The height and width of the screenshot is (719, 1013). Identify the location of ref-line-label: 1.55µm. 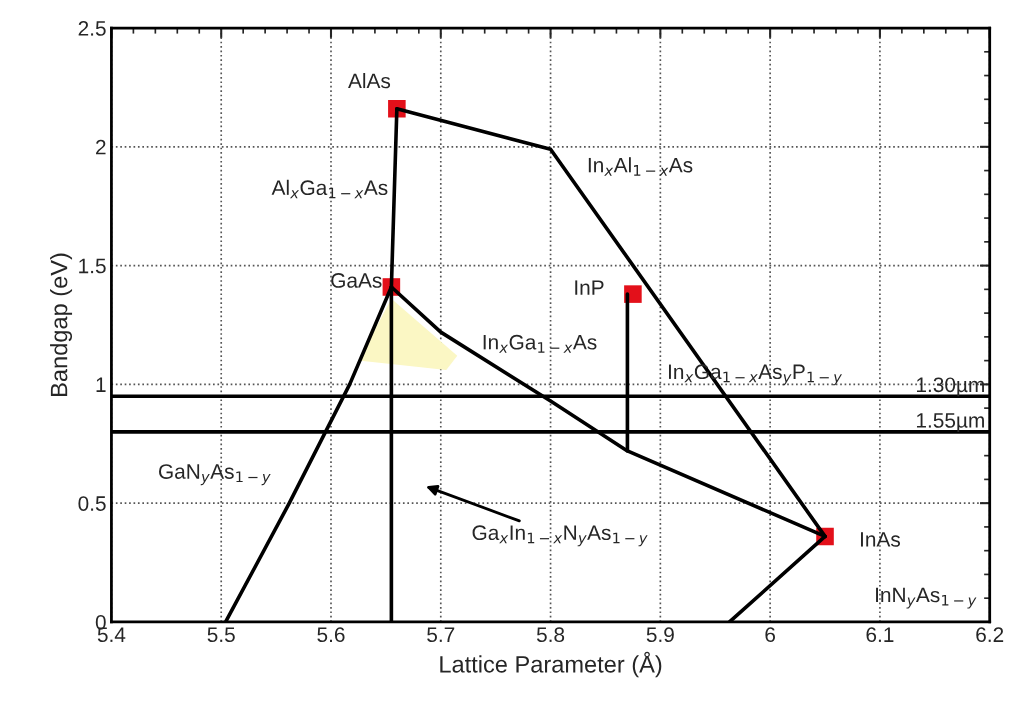
(950, 422).